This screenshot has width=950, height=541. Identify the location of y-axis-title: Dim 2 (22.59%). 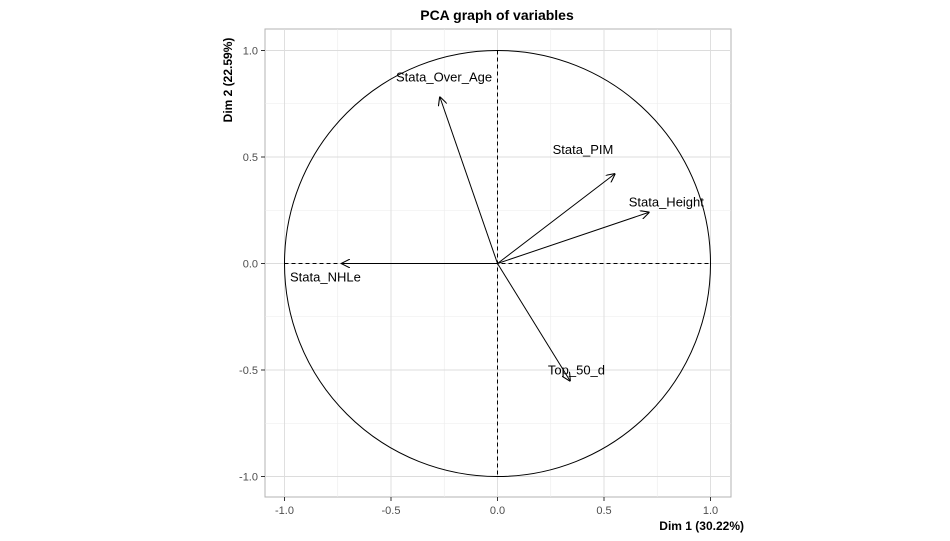
(228, 80).